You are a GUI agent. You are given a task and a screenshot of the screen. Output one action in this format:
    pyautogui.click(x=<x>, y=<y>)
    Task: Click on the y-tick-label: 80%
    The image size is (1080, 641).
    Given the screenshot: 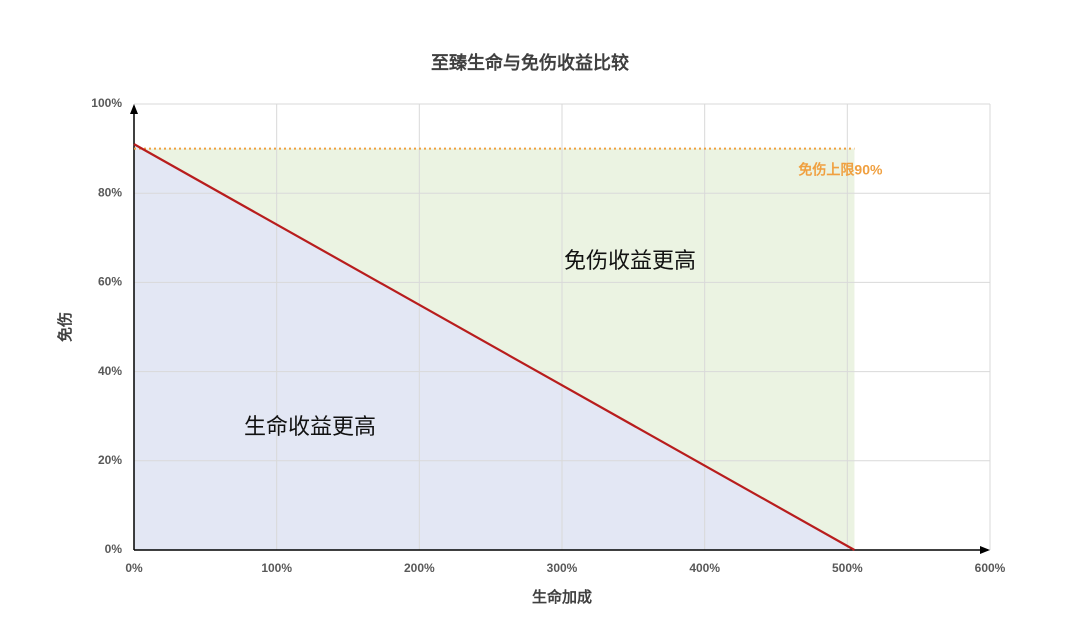 What is the action you would take?
    pyautogui.click(x=110, y=192)
    